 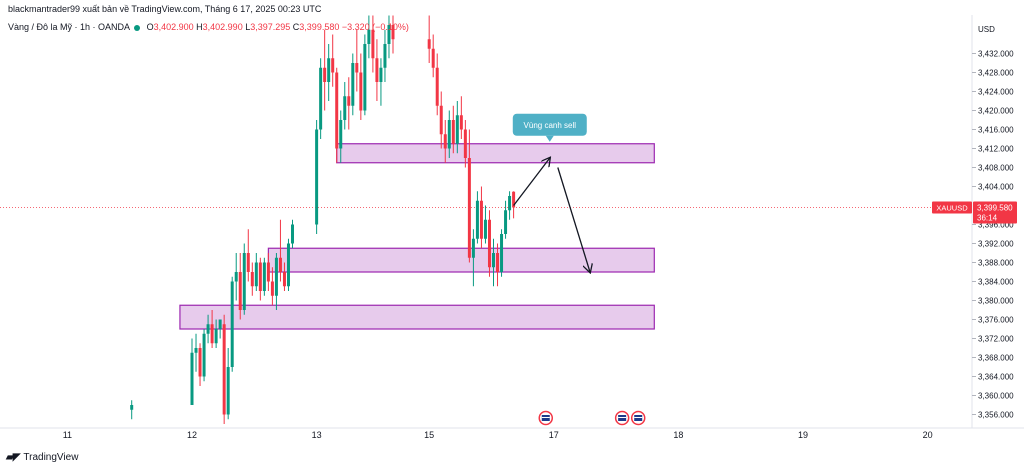 What do you see at coordinates (173, 27) in the screenshot?
I see `open-value: 3,402.900` at bounding box center [173, 27].